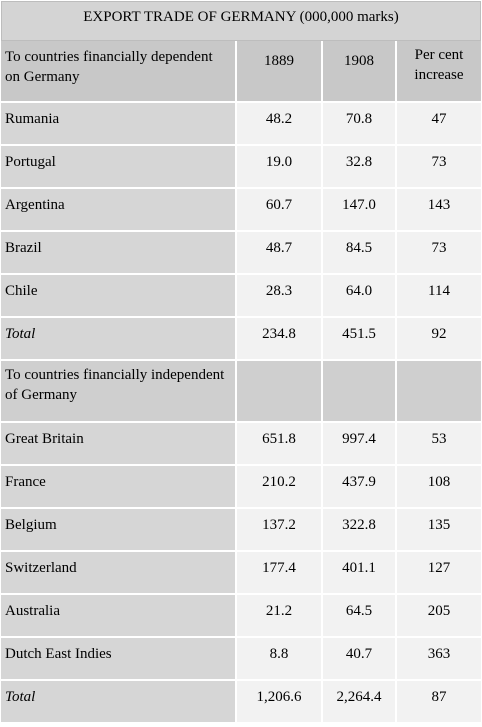 The height and width of the screenshot is (727, 482). I want to click on value-1889: 48.7, so click(280, 253).